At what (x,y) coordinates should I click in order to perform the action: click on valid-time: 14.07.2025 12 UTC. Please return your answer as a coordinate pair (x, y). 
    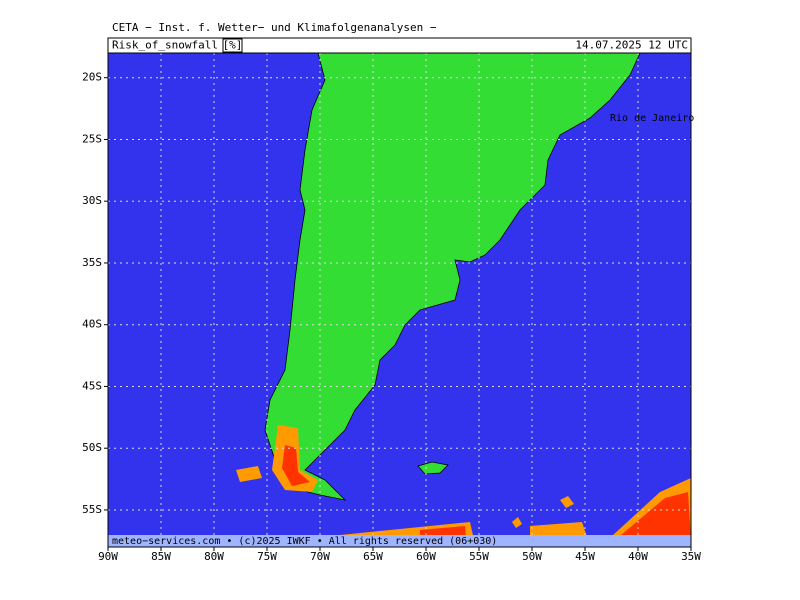
    Looking at the image, I should click on (631, 45).